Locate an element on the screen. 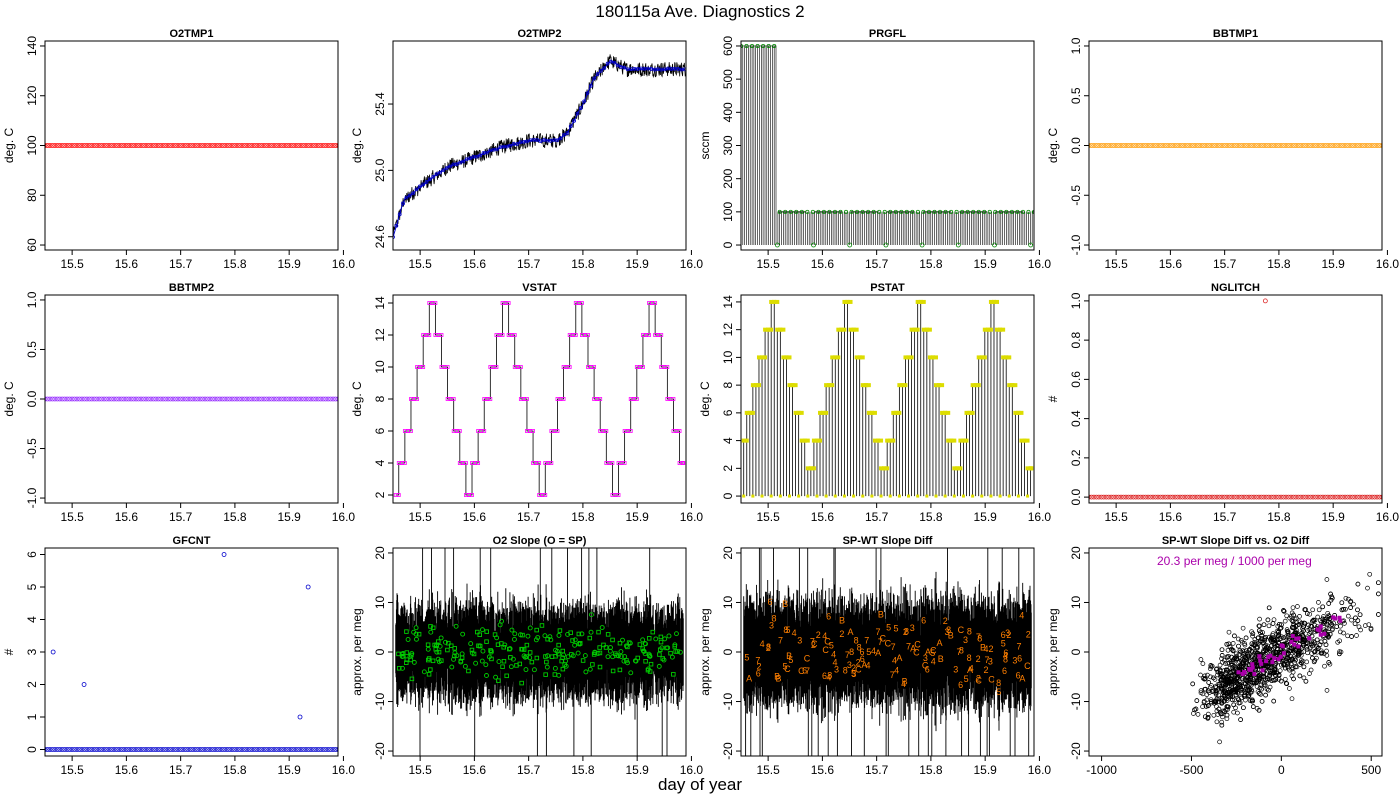  y-tick-label: 1.0 is located at coordinates (32, 299).